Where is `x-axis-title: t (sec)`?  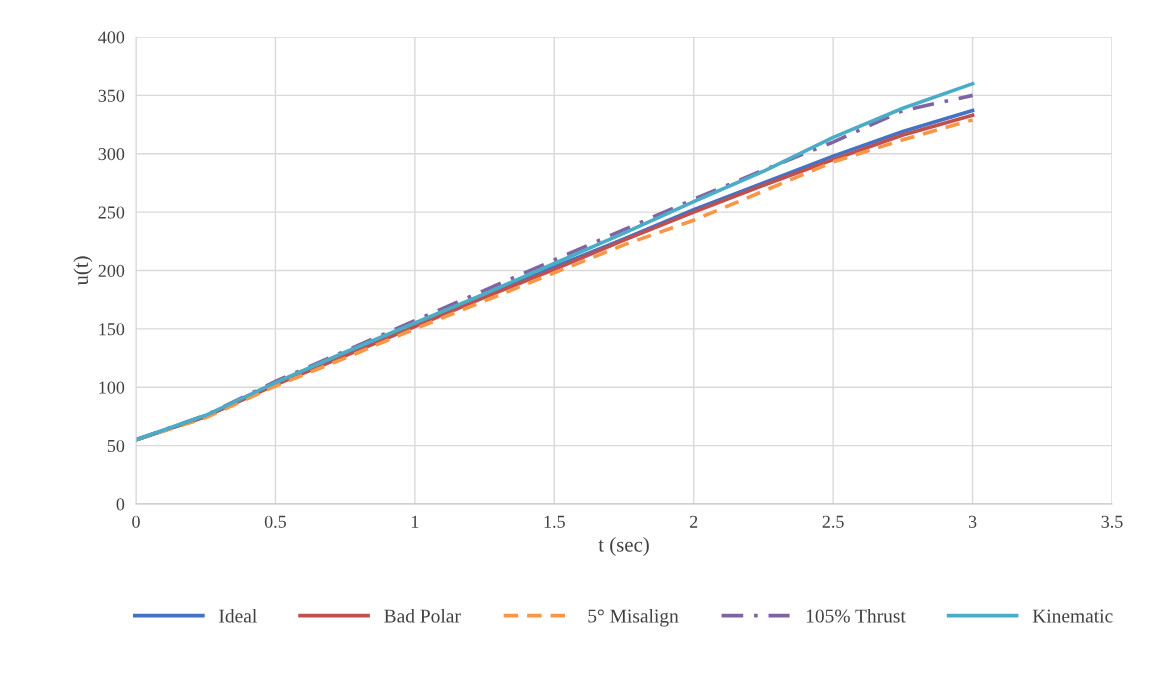 x-axis-title: t (sec) is located at coordinates (623, 546).